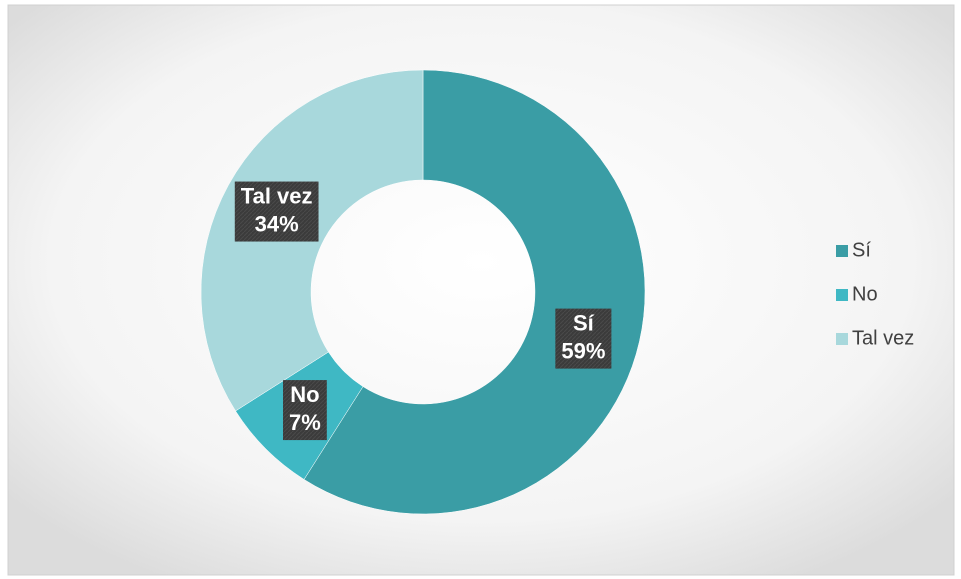 The image size is (961, 579). I want to click on label-value: 7%, so click(305, 422).